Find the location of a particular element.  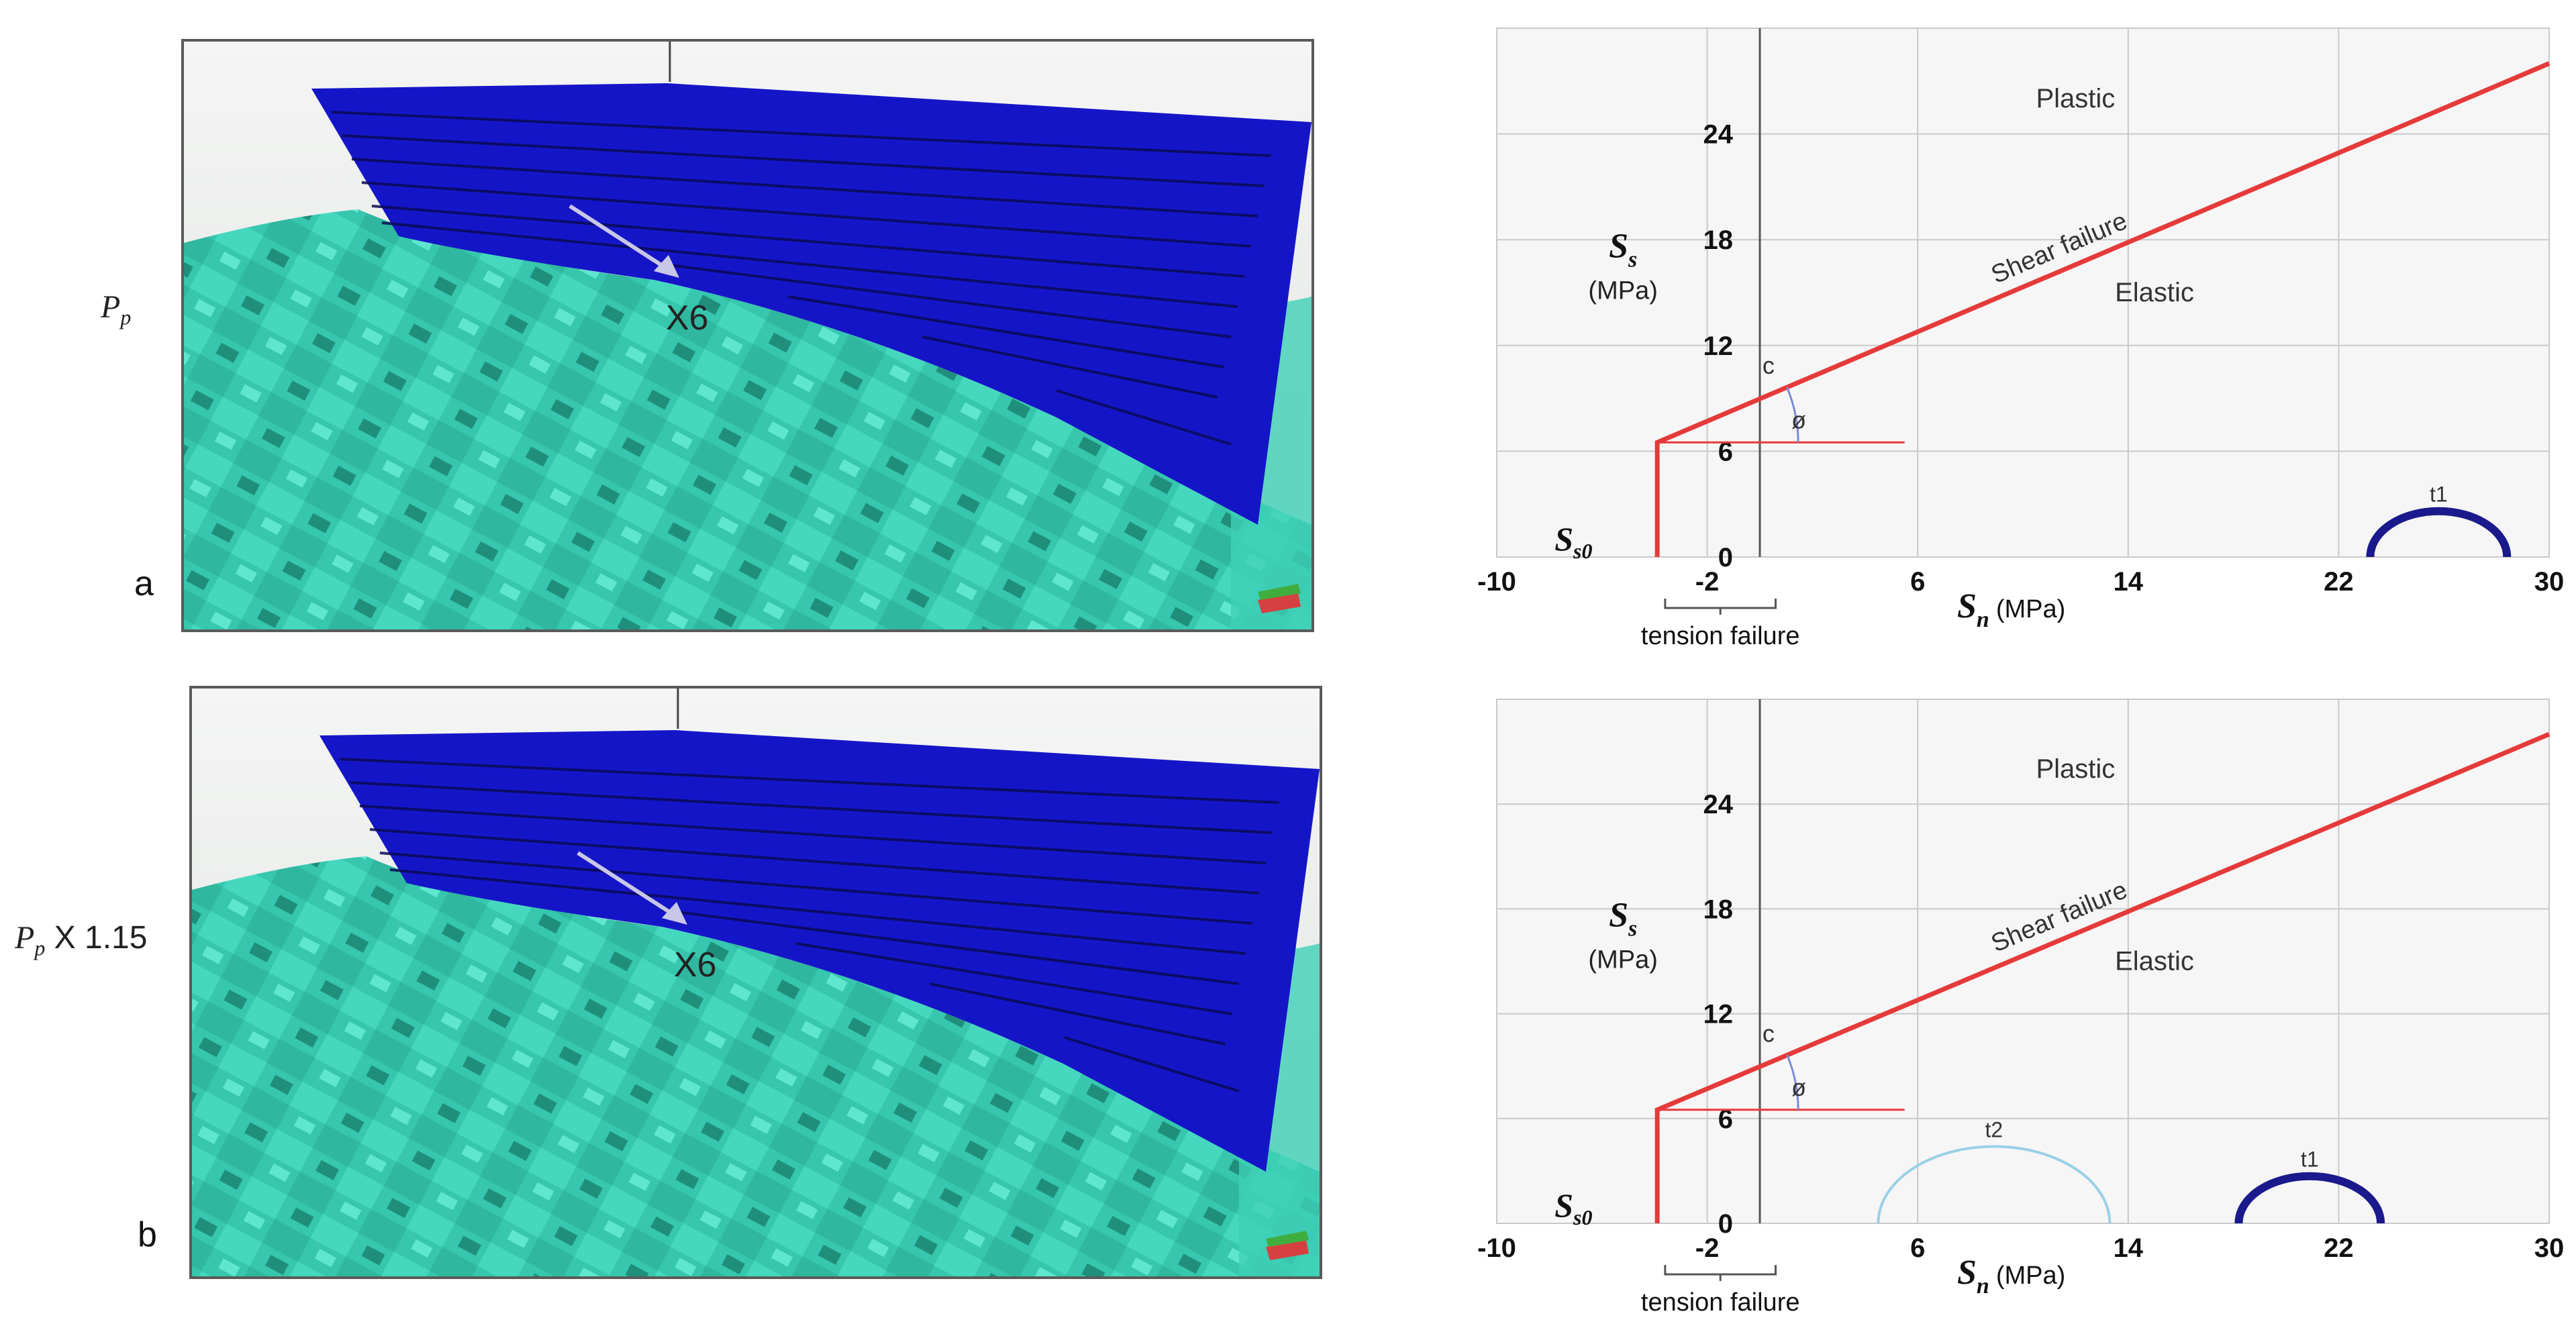

row-b-side-label: Pp X 1.15 is located at coordinates (81, 940).